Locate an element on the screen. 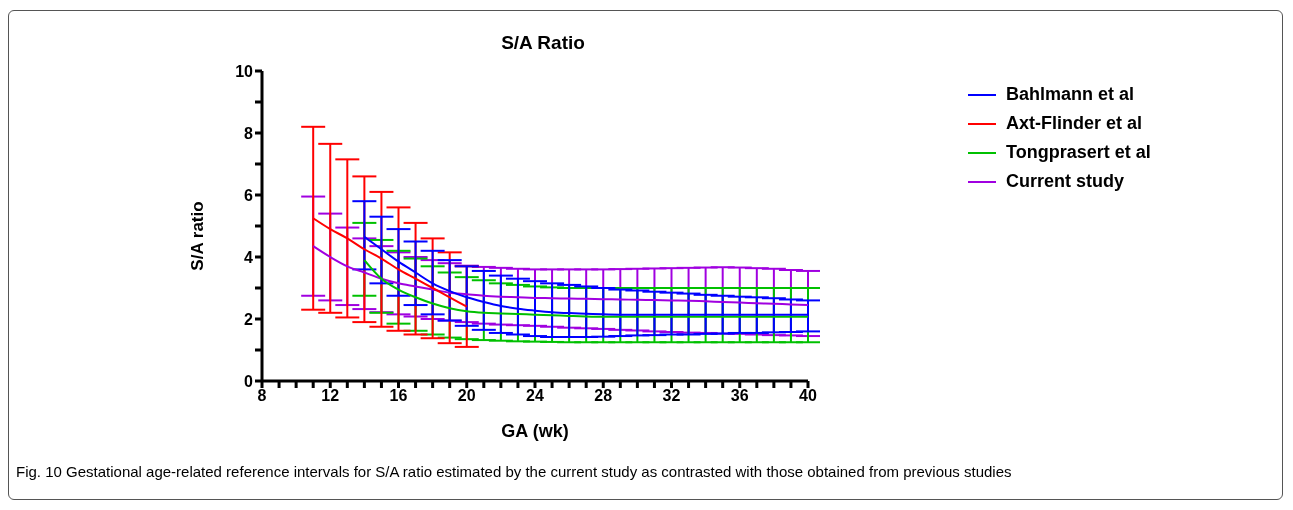 The image size is (1293, 510). x-tick-label: 20 is located at coordinates (466, 396).